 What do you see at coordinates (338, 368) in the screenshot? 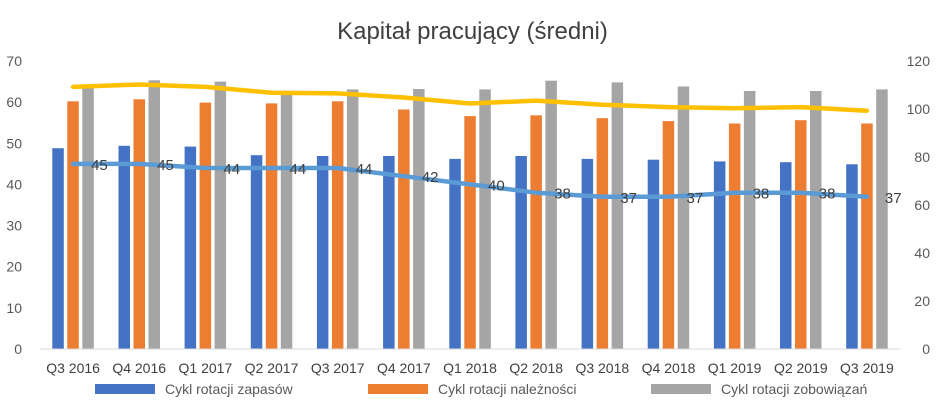
I see `x-tick-4: Q3 2017` at bounding box center [338, 368].